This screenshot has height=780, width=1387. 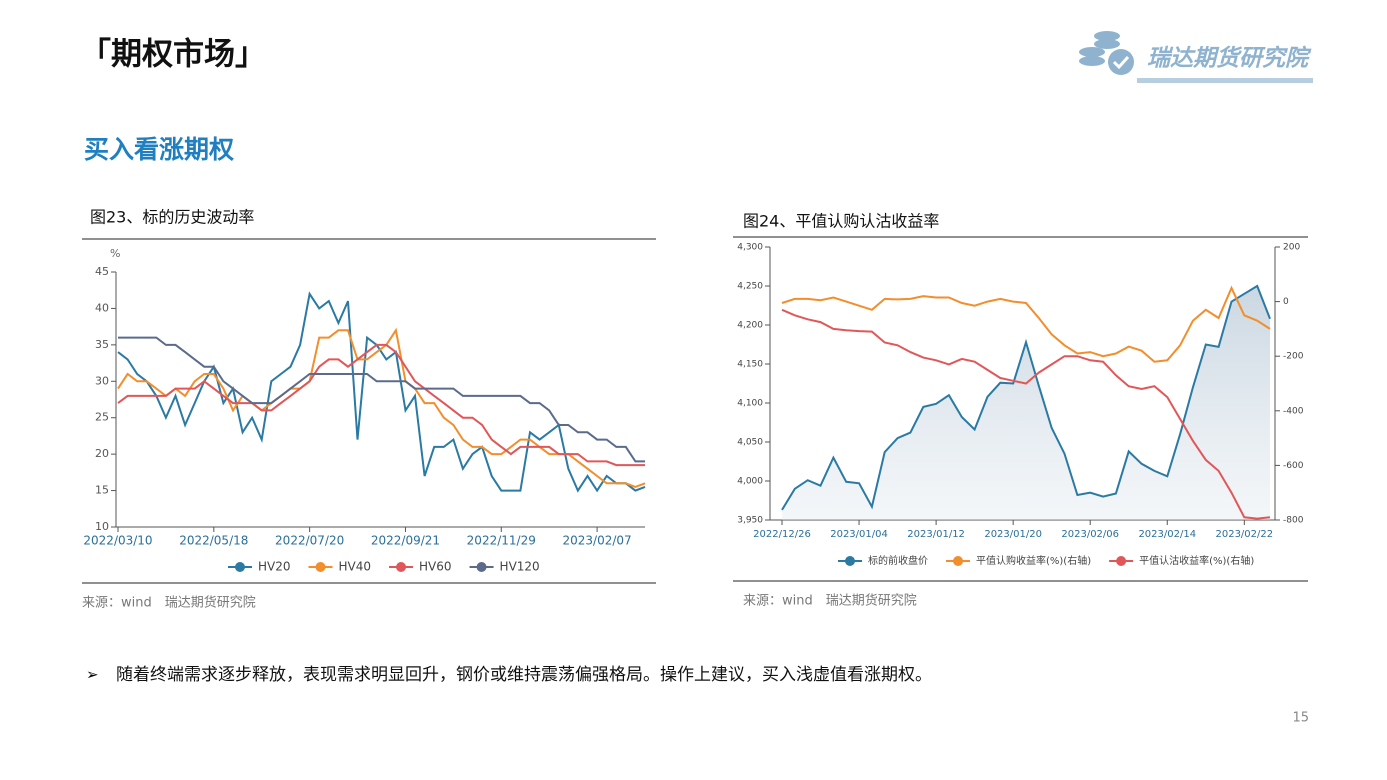 I want to click on y-tick-label: 15, so click(x=102, y=490).